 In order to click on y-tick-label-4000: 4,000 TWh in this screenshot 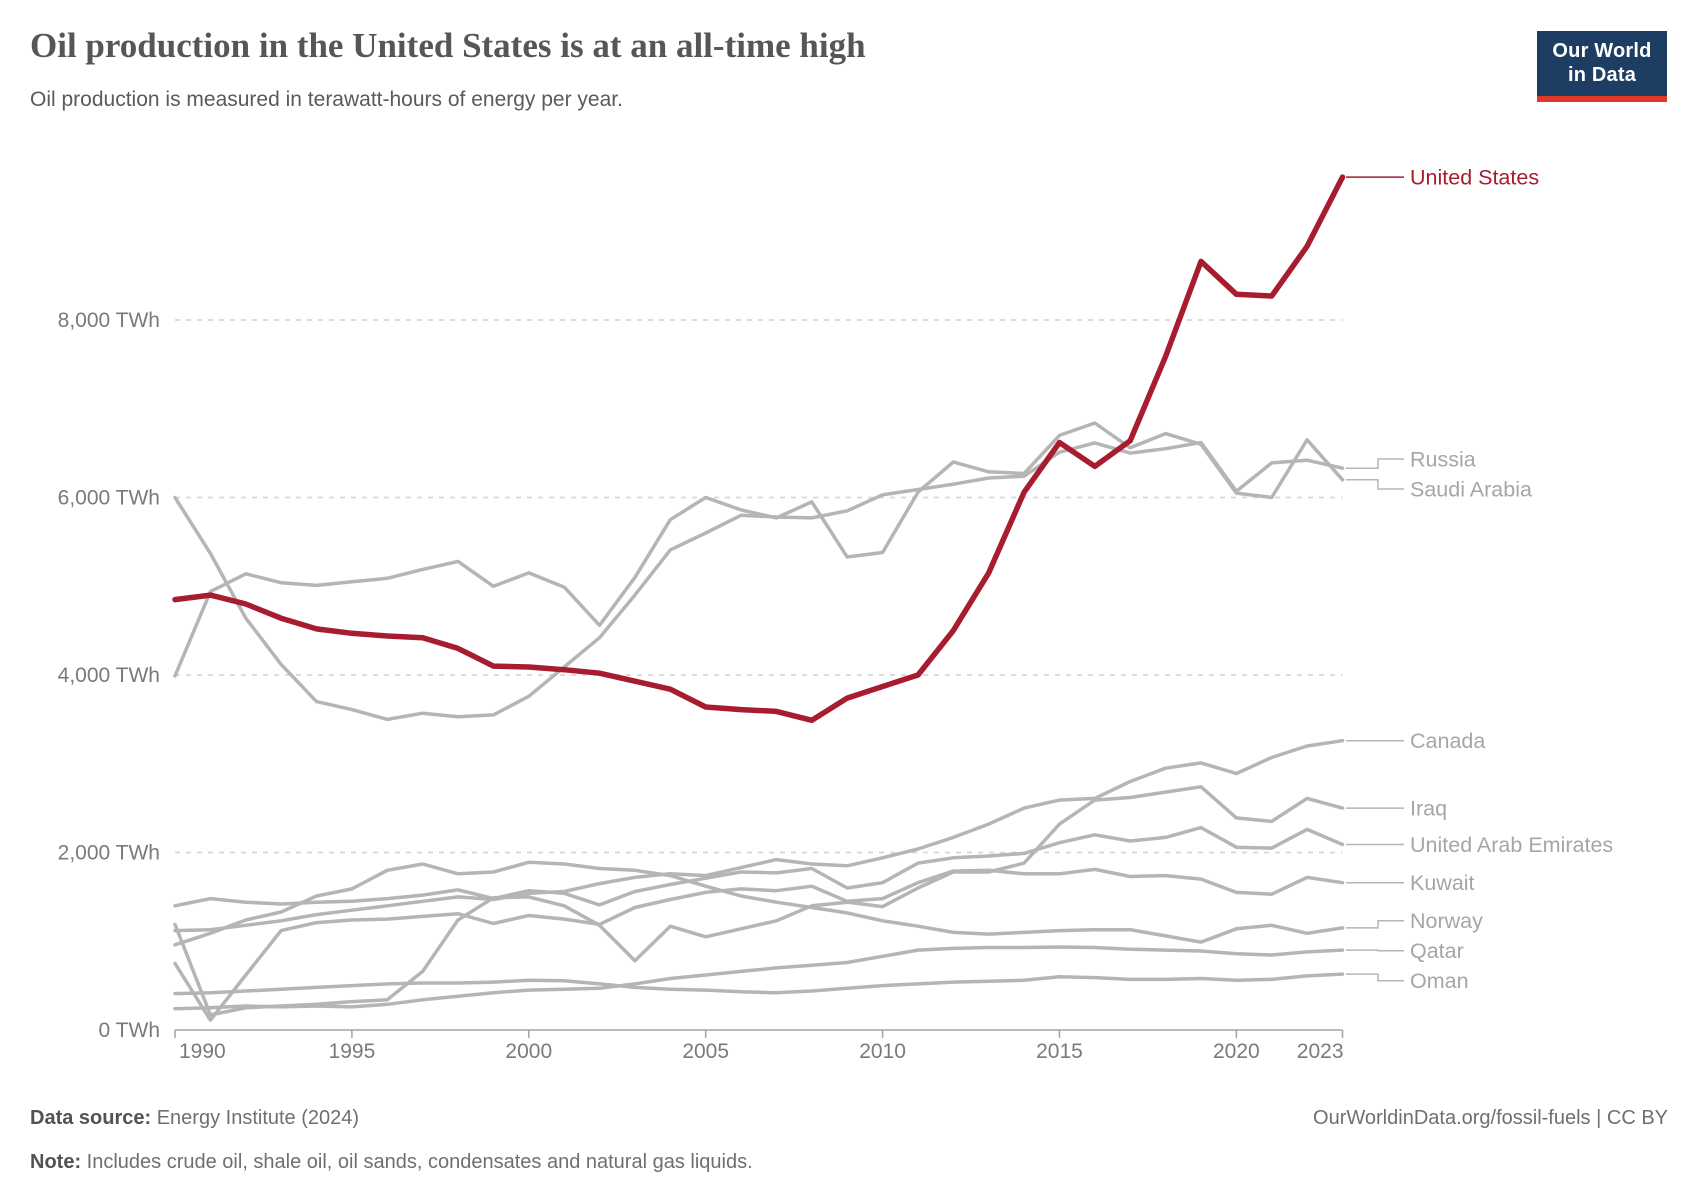, I will do `click(109, 675)`.